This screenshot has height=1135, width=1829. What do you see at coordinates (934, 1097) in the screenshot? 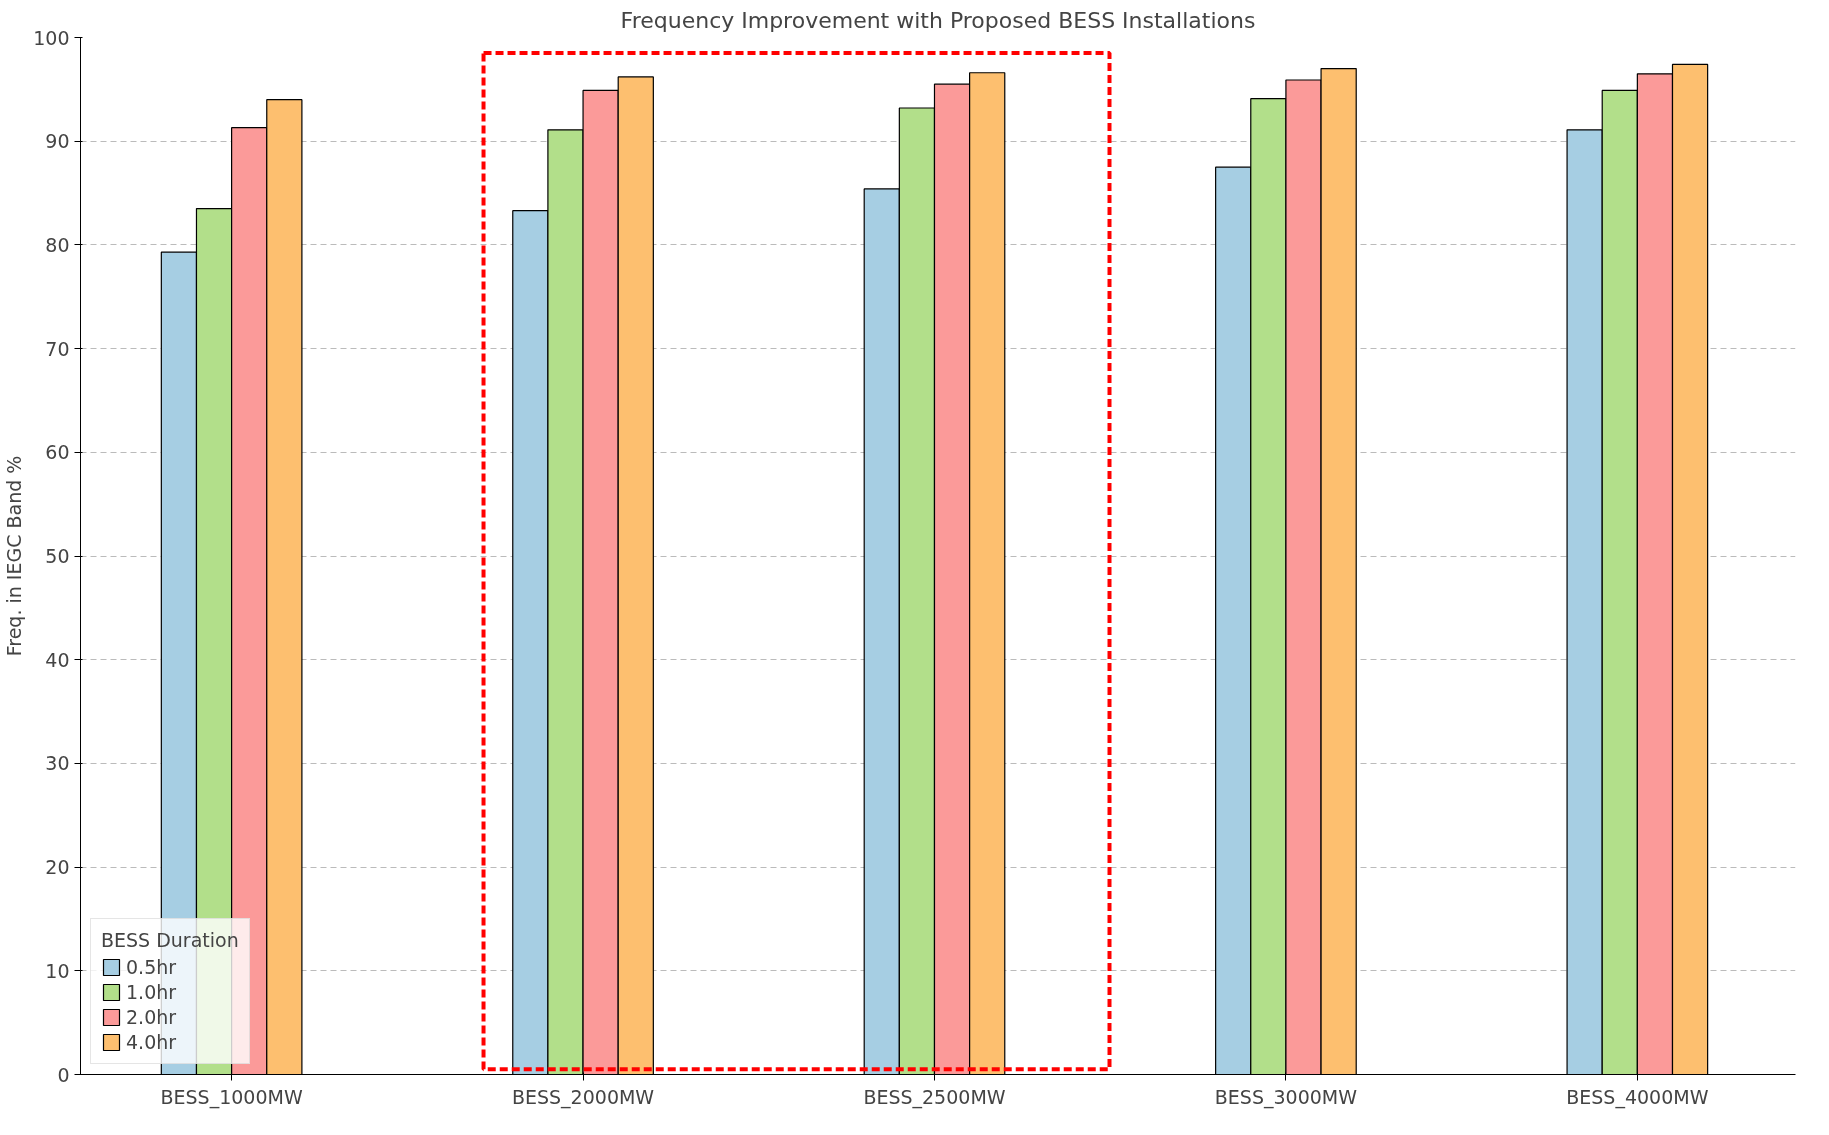
I see `x-tick-label: BESS_2500MW` at bounding box center [934, 1097].